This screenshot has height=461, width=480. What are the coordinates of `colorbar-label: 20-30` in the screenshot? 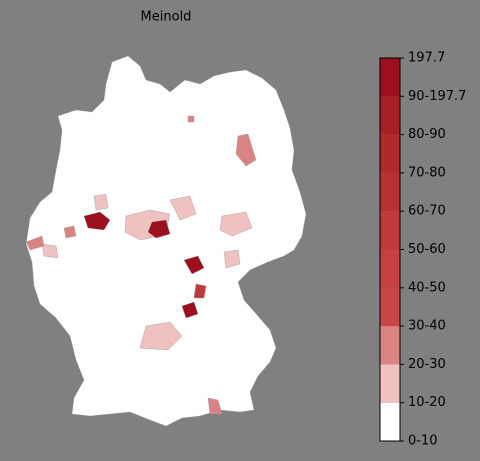 It's located at (427, 364).